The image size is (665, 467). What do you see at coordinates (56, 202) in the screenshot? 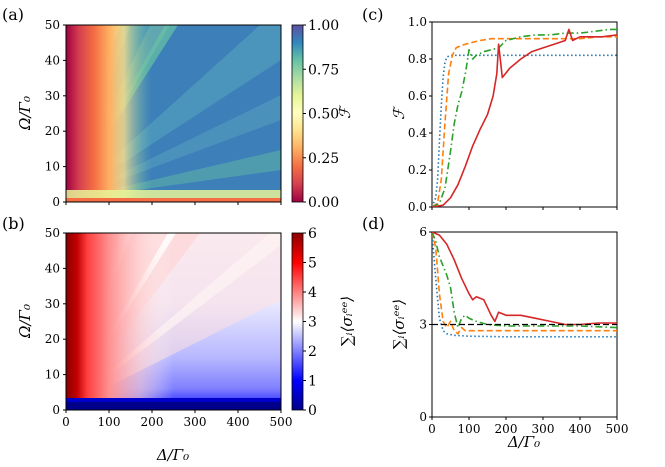
I see `y-axis-a-tick-label: 0` at bounding box center [56, 202].